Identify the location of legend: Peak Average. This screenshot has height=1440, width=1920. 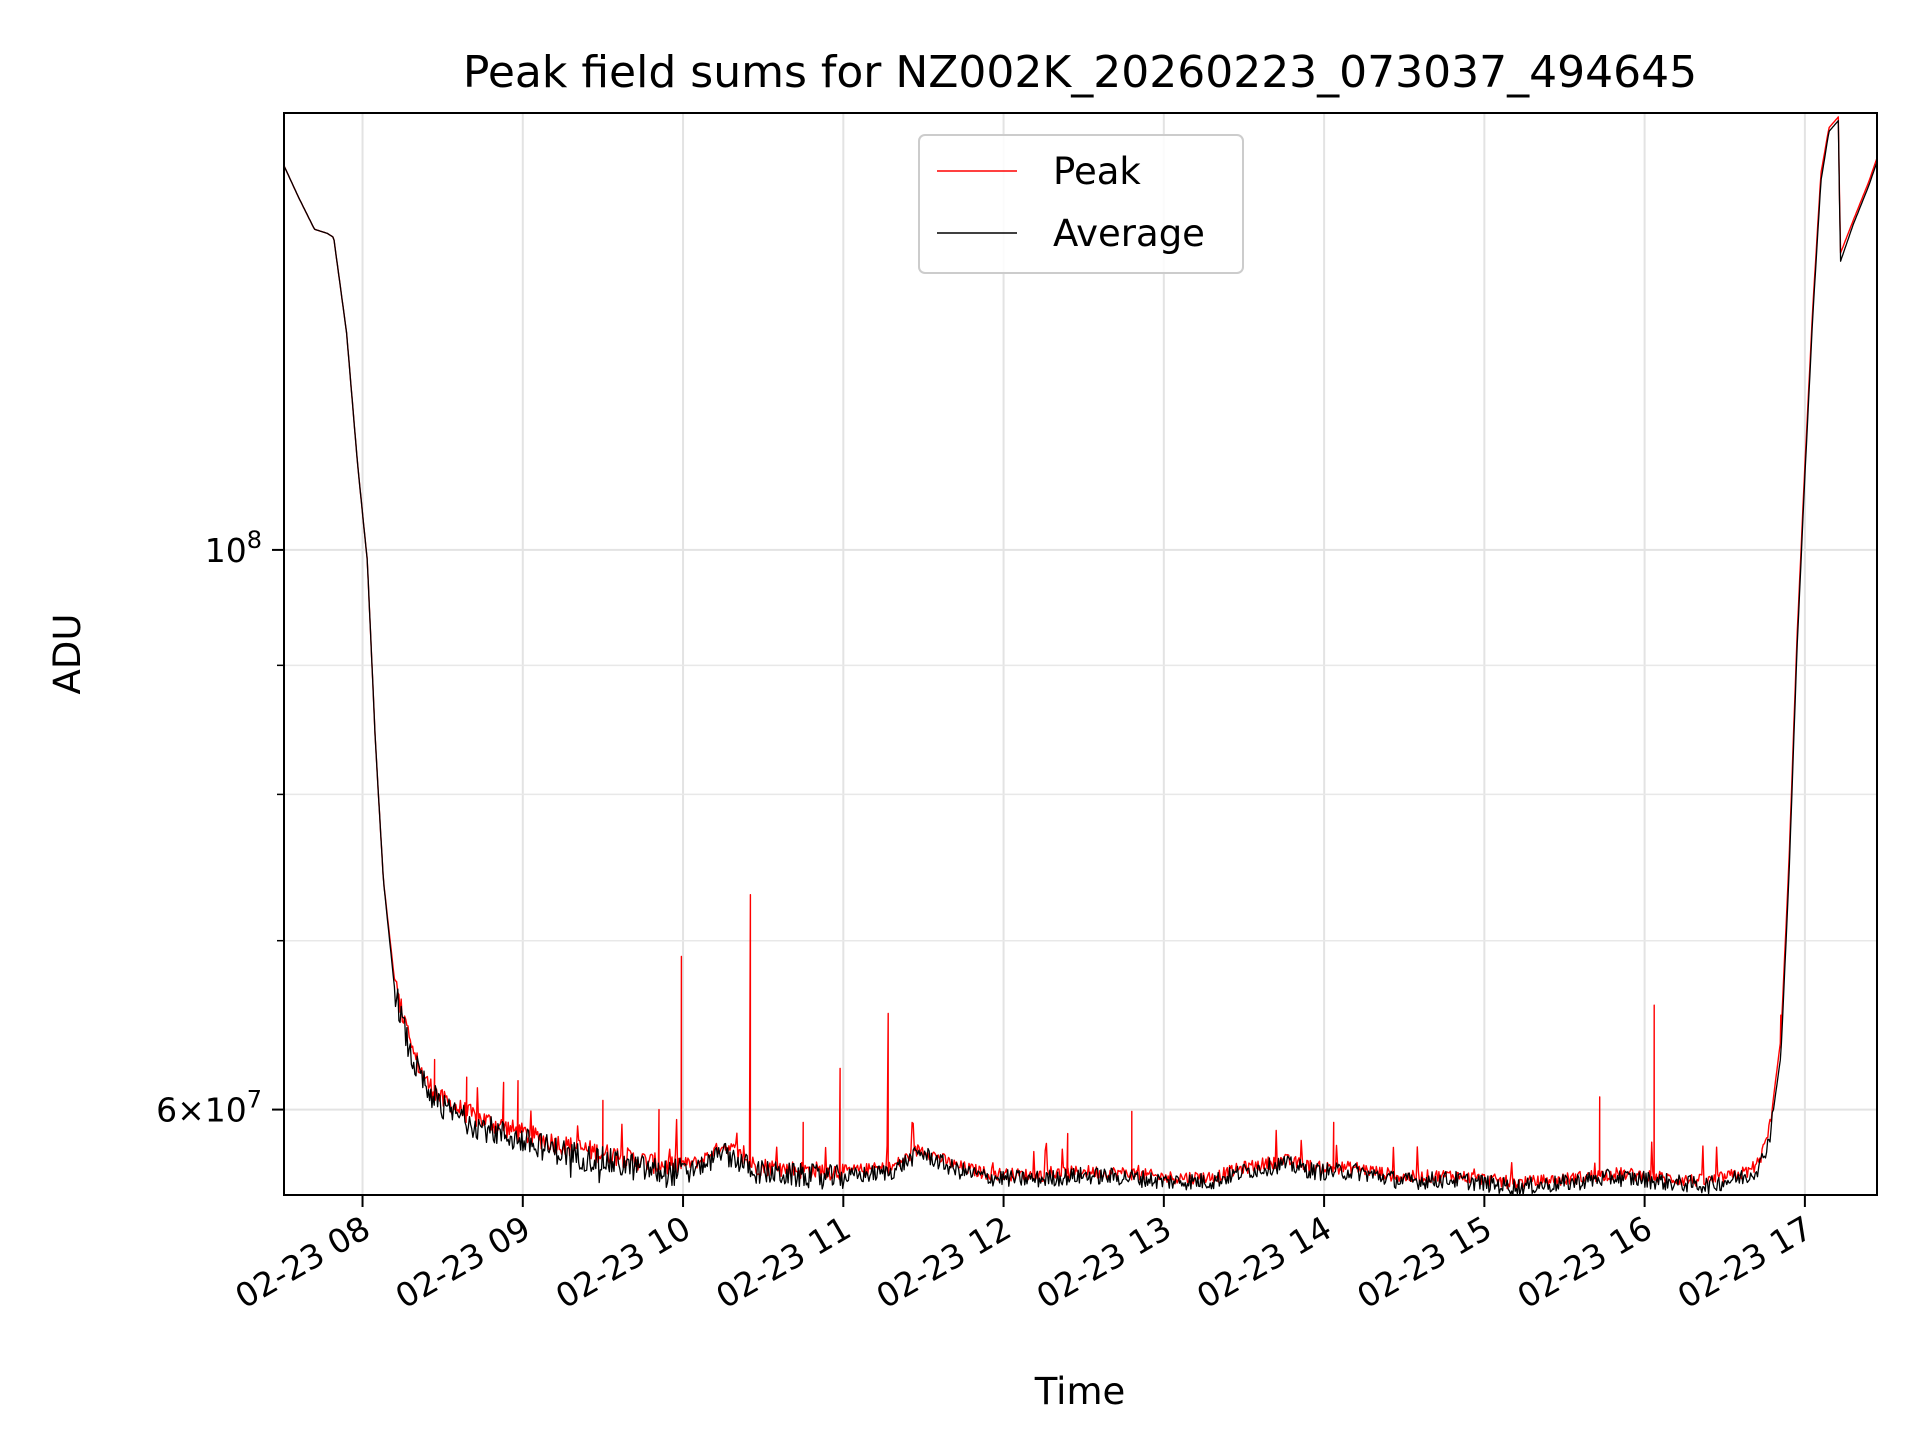
(1081, 204).